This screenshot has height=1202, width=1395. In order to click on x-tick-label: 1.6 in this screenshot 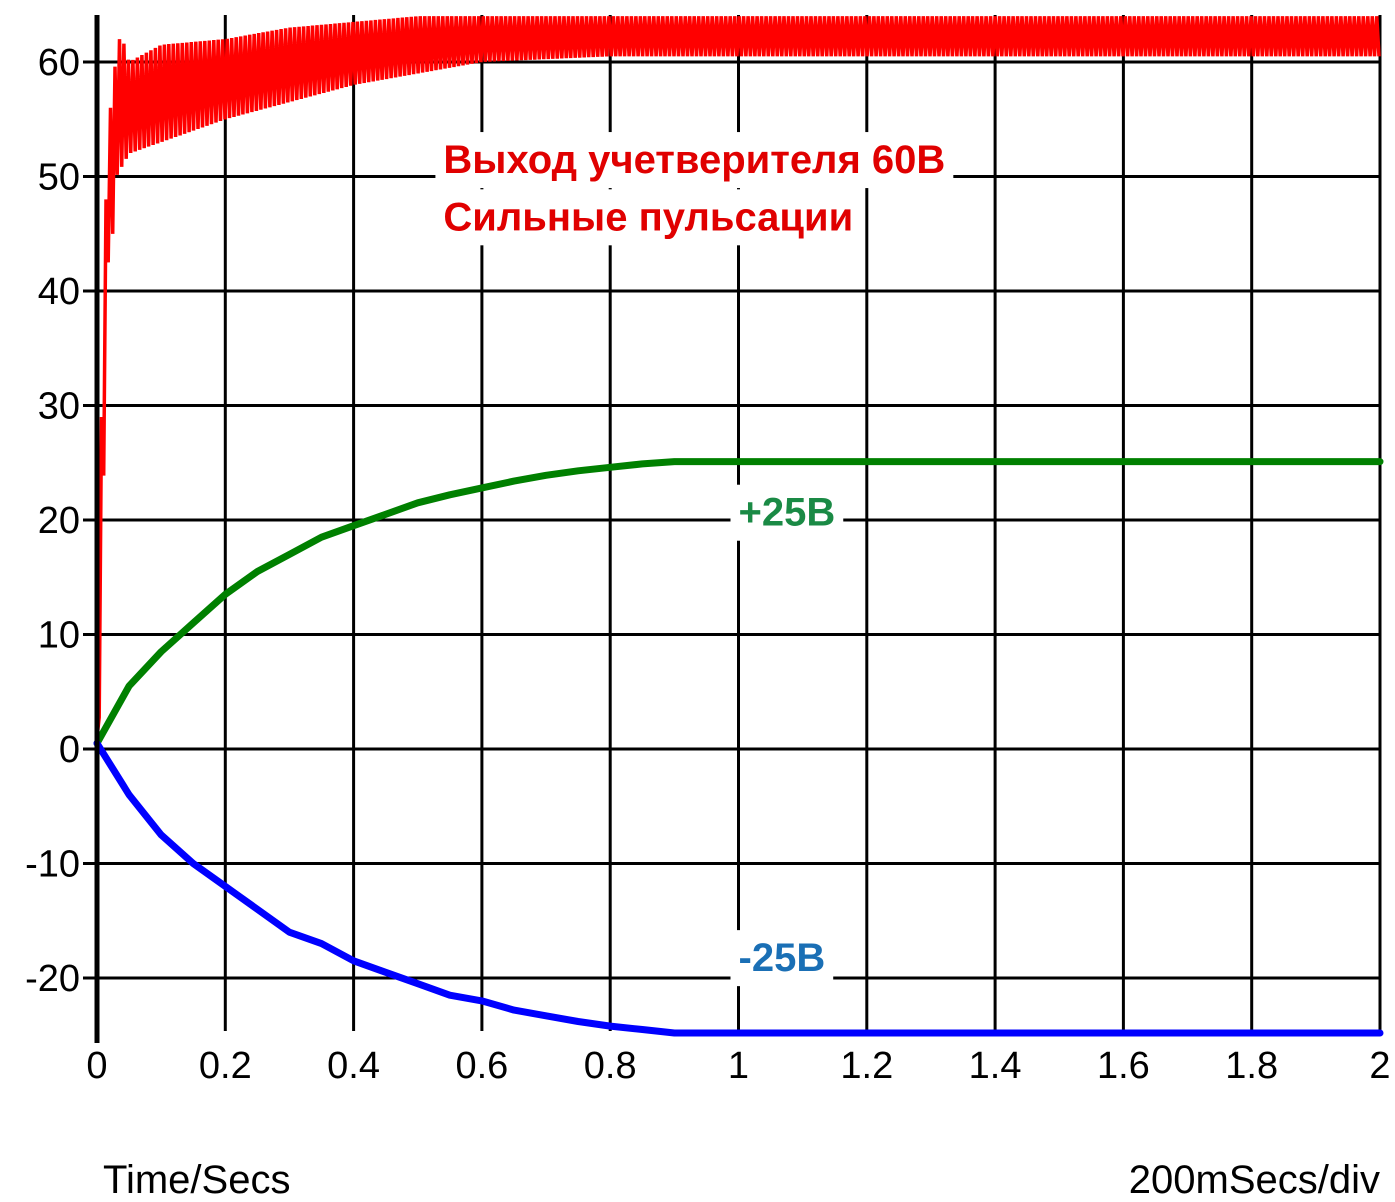, I will do `click(1123, 1066)`.